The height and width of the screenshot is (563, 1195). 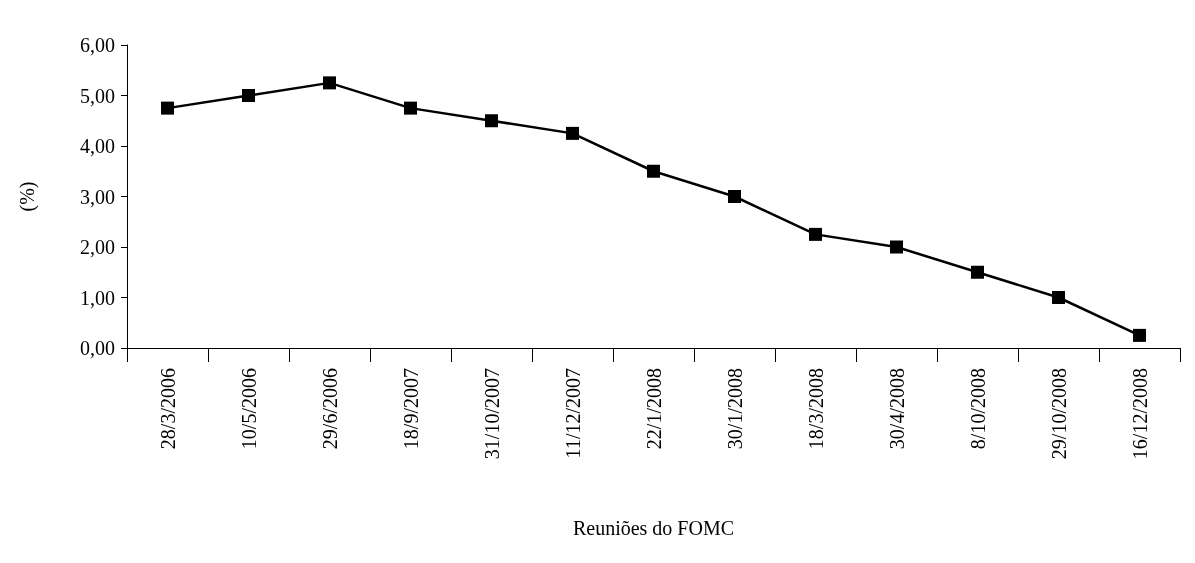 I want to click on y-axis-title: (%), so click(x=27, y=196).